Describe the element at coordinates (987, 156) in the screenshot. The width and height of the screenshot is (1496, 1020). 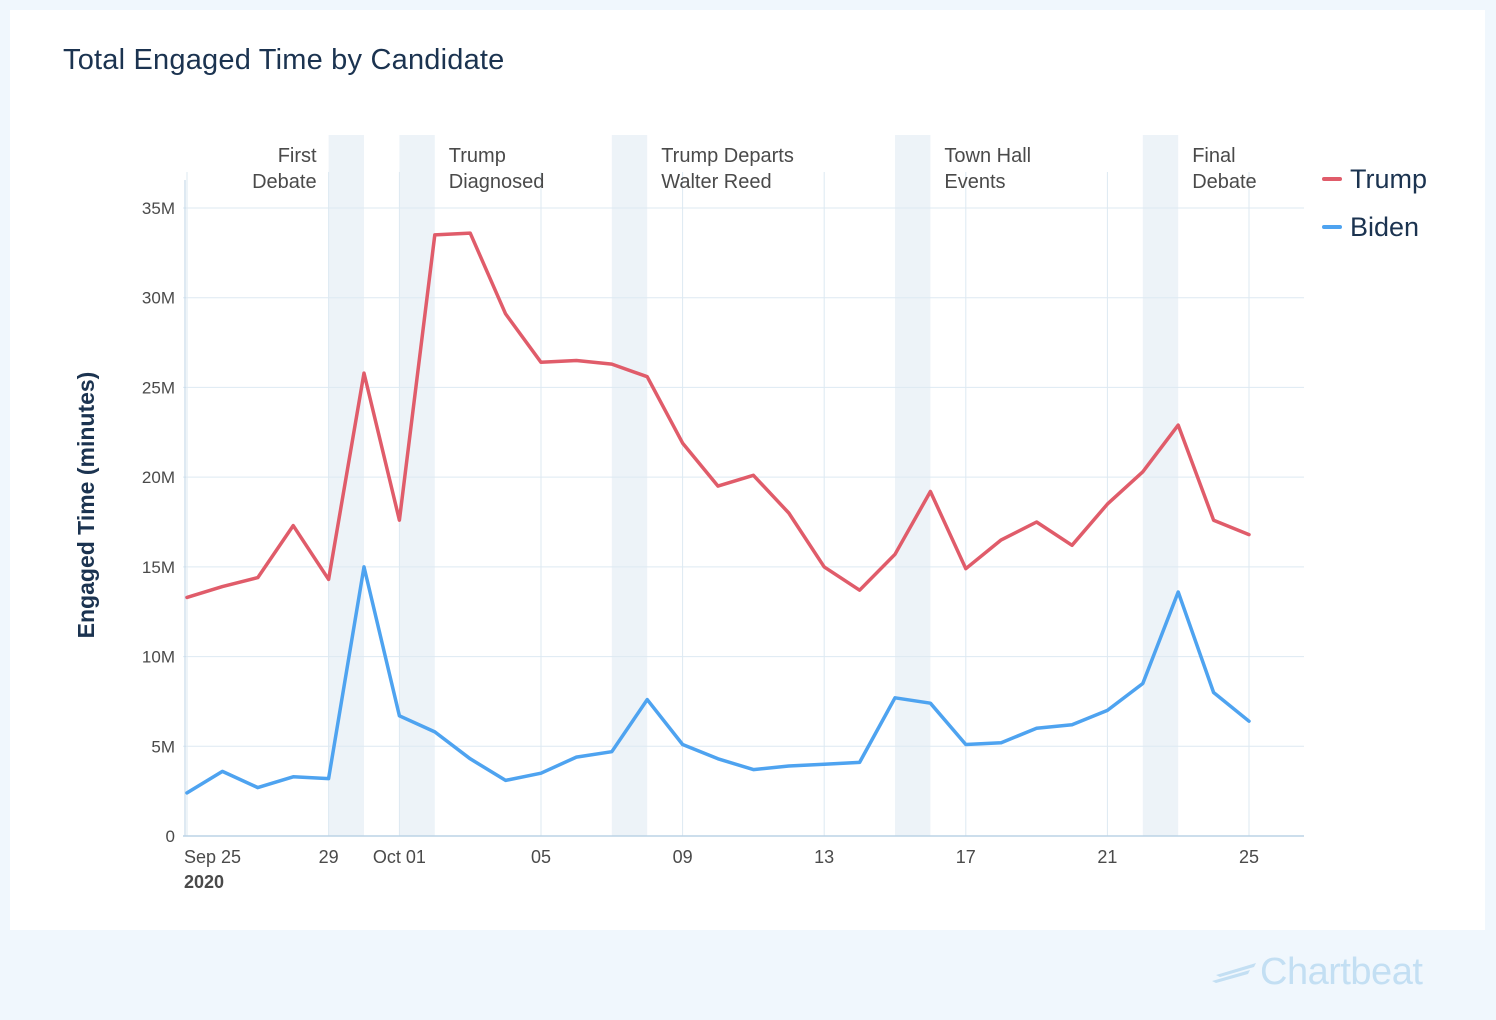
I see `event-label-3-line-0: Town Hall` at that location.